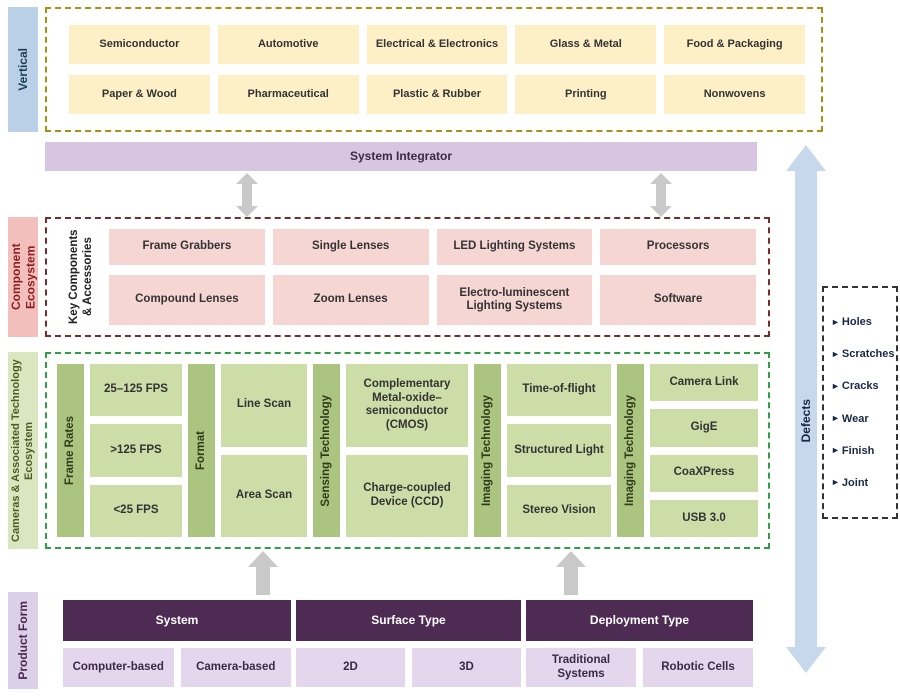 The width and height of the screenshot is (900, 696). What do you see at coordinates (704, 473) in the screenshot?
I see `camera-item: CoaXPress` at bounding box center [704, 473].